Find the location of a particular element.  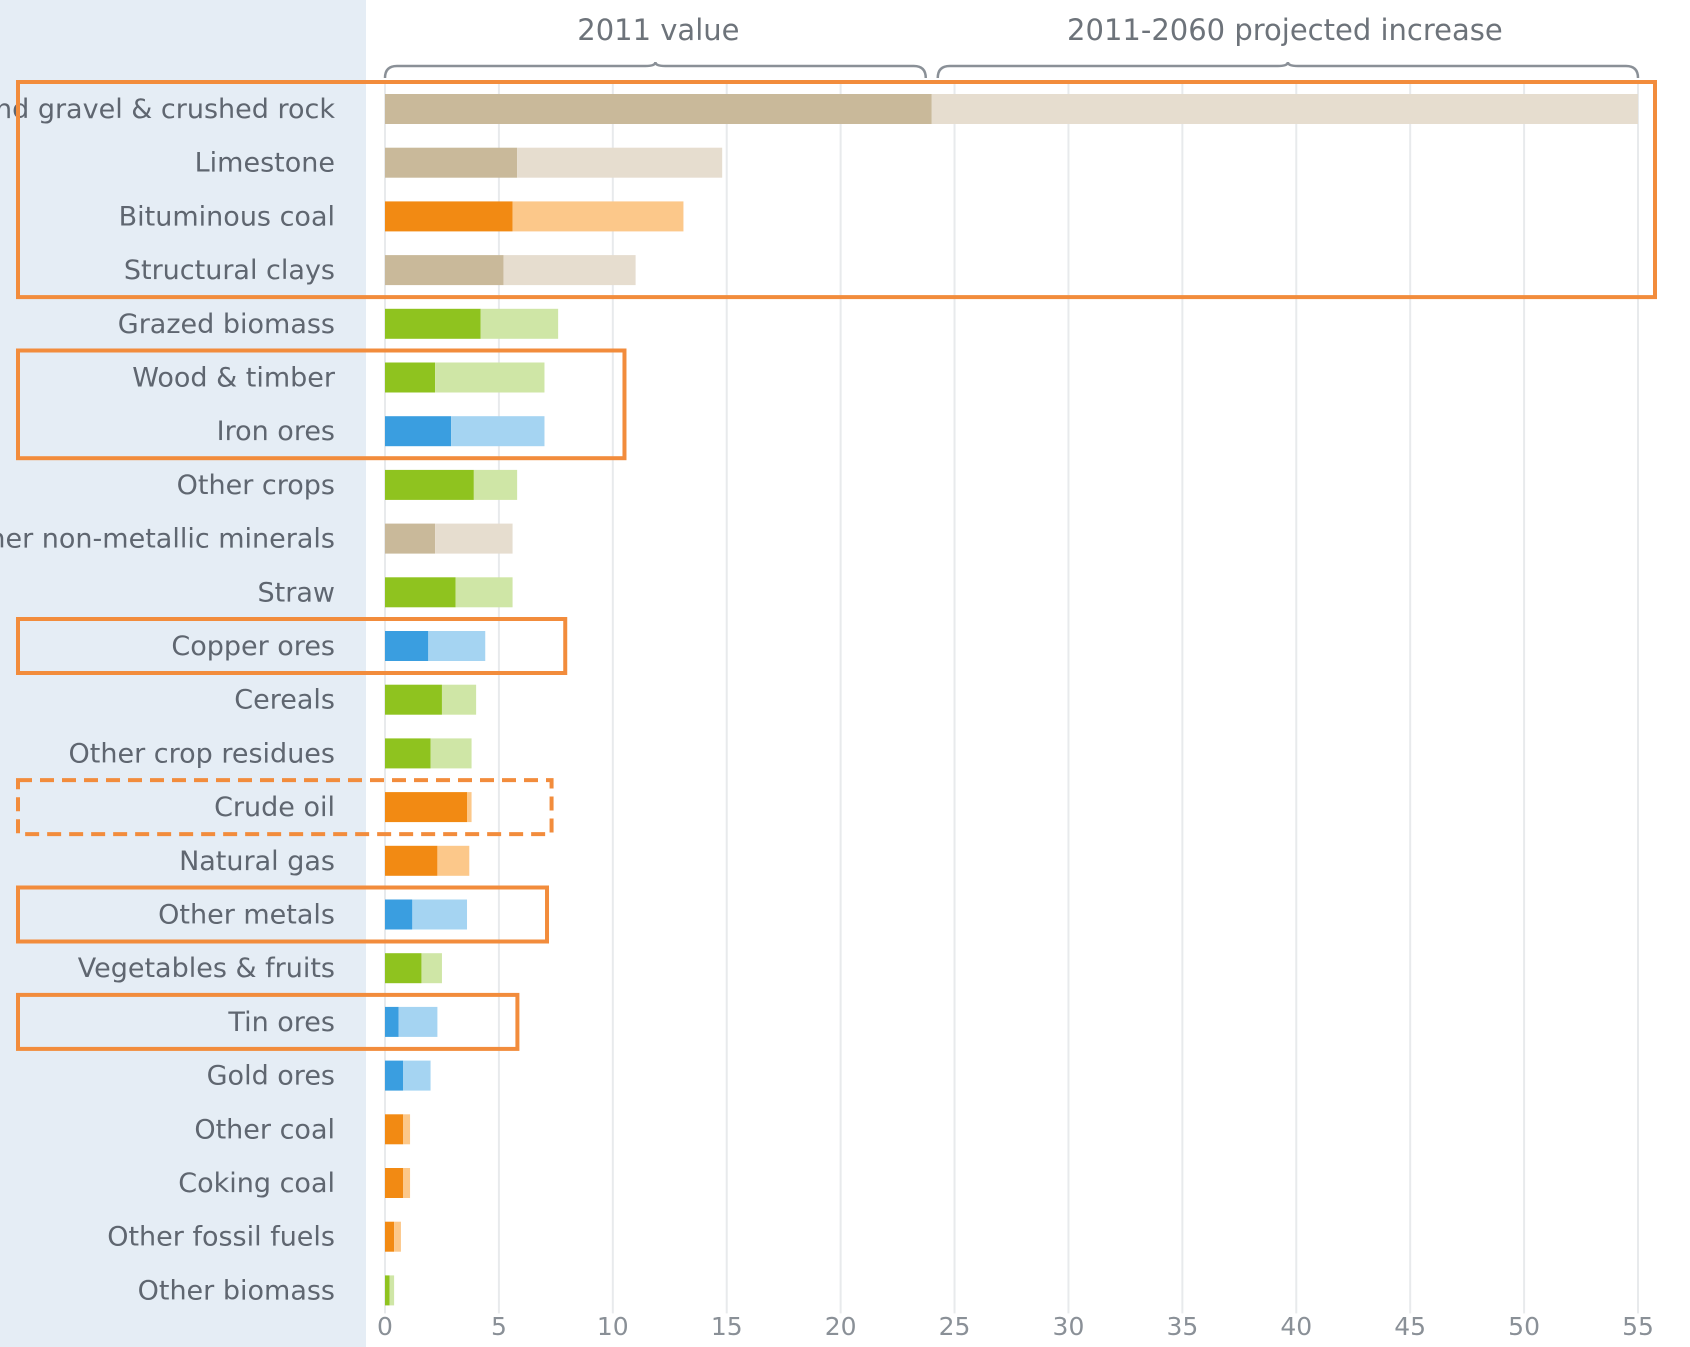

bar-row-cereals is located at coordinates (431, 699).